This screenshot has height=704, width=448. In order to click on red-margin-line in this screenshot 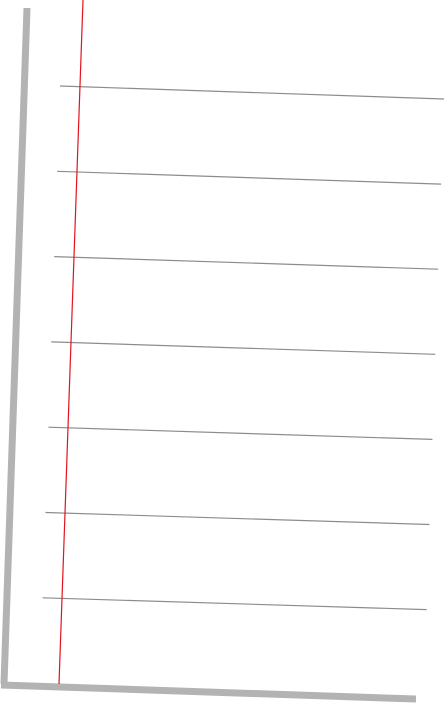, I will do `click(71, 342)`.